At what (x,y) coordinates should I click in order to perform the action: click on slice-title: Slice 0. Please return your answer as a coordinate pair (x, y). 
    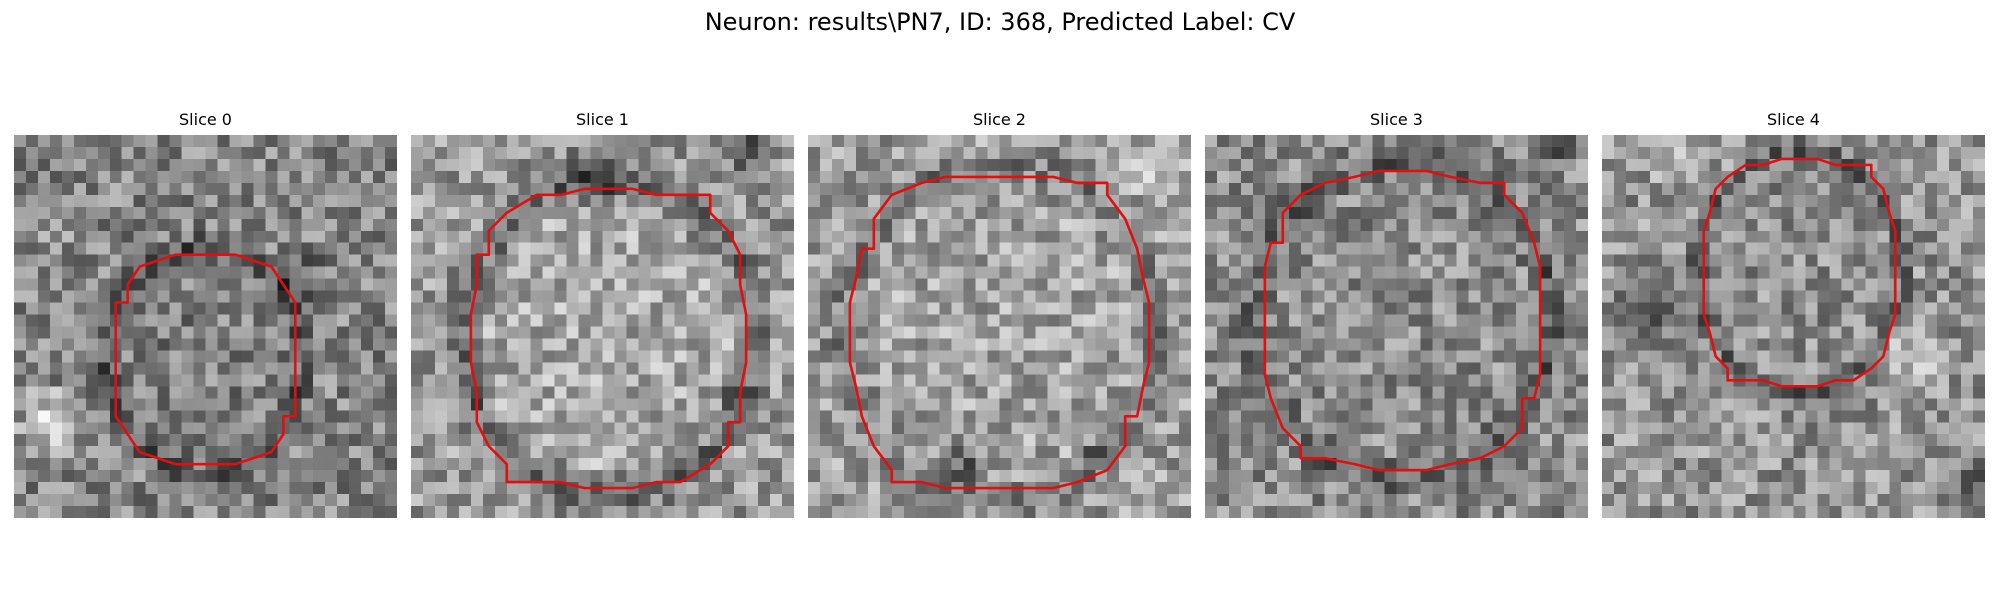
    Looking at the image, I should click on (205, 119).